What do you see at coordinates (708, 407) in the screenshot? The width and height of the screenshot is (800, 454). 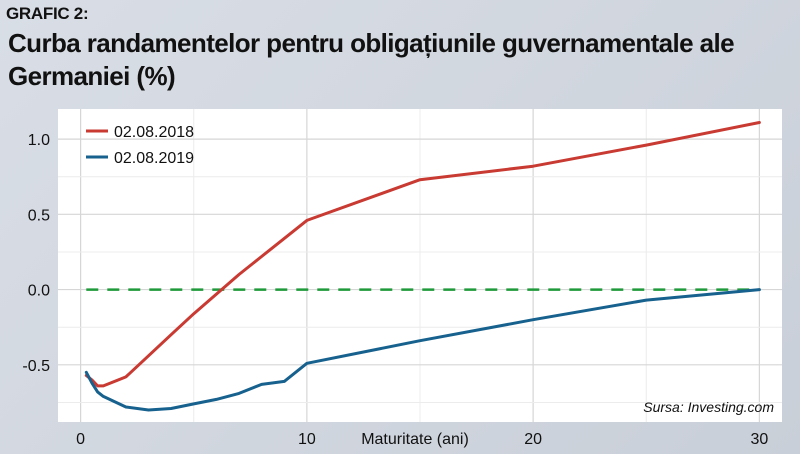 I see `source-note: Sursa: Investing.com` at bounding box center [708, 407].